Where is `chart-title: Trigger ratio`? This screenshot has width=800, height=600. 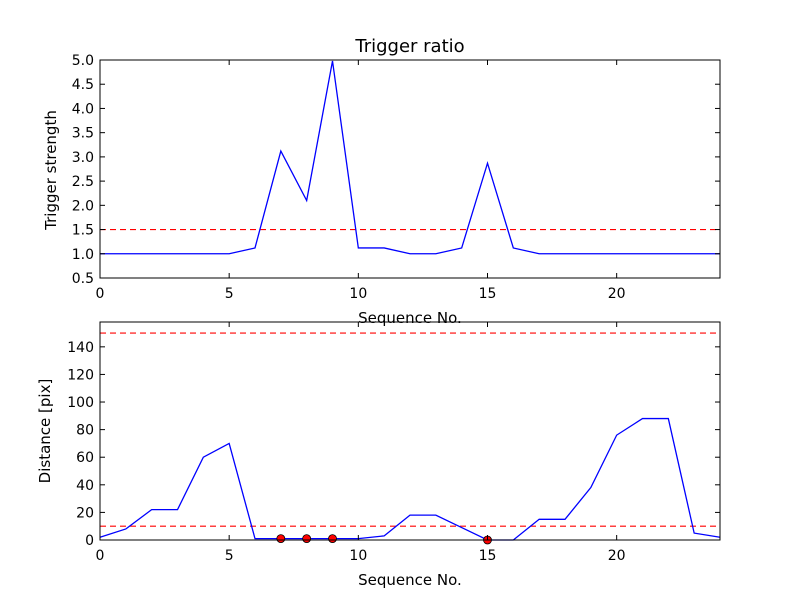 chart-title: Trigger ratio is located at coordinates (409, 46).